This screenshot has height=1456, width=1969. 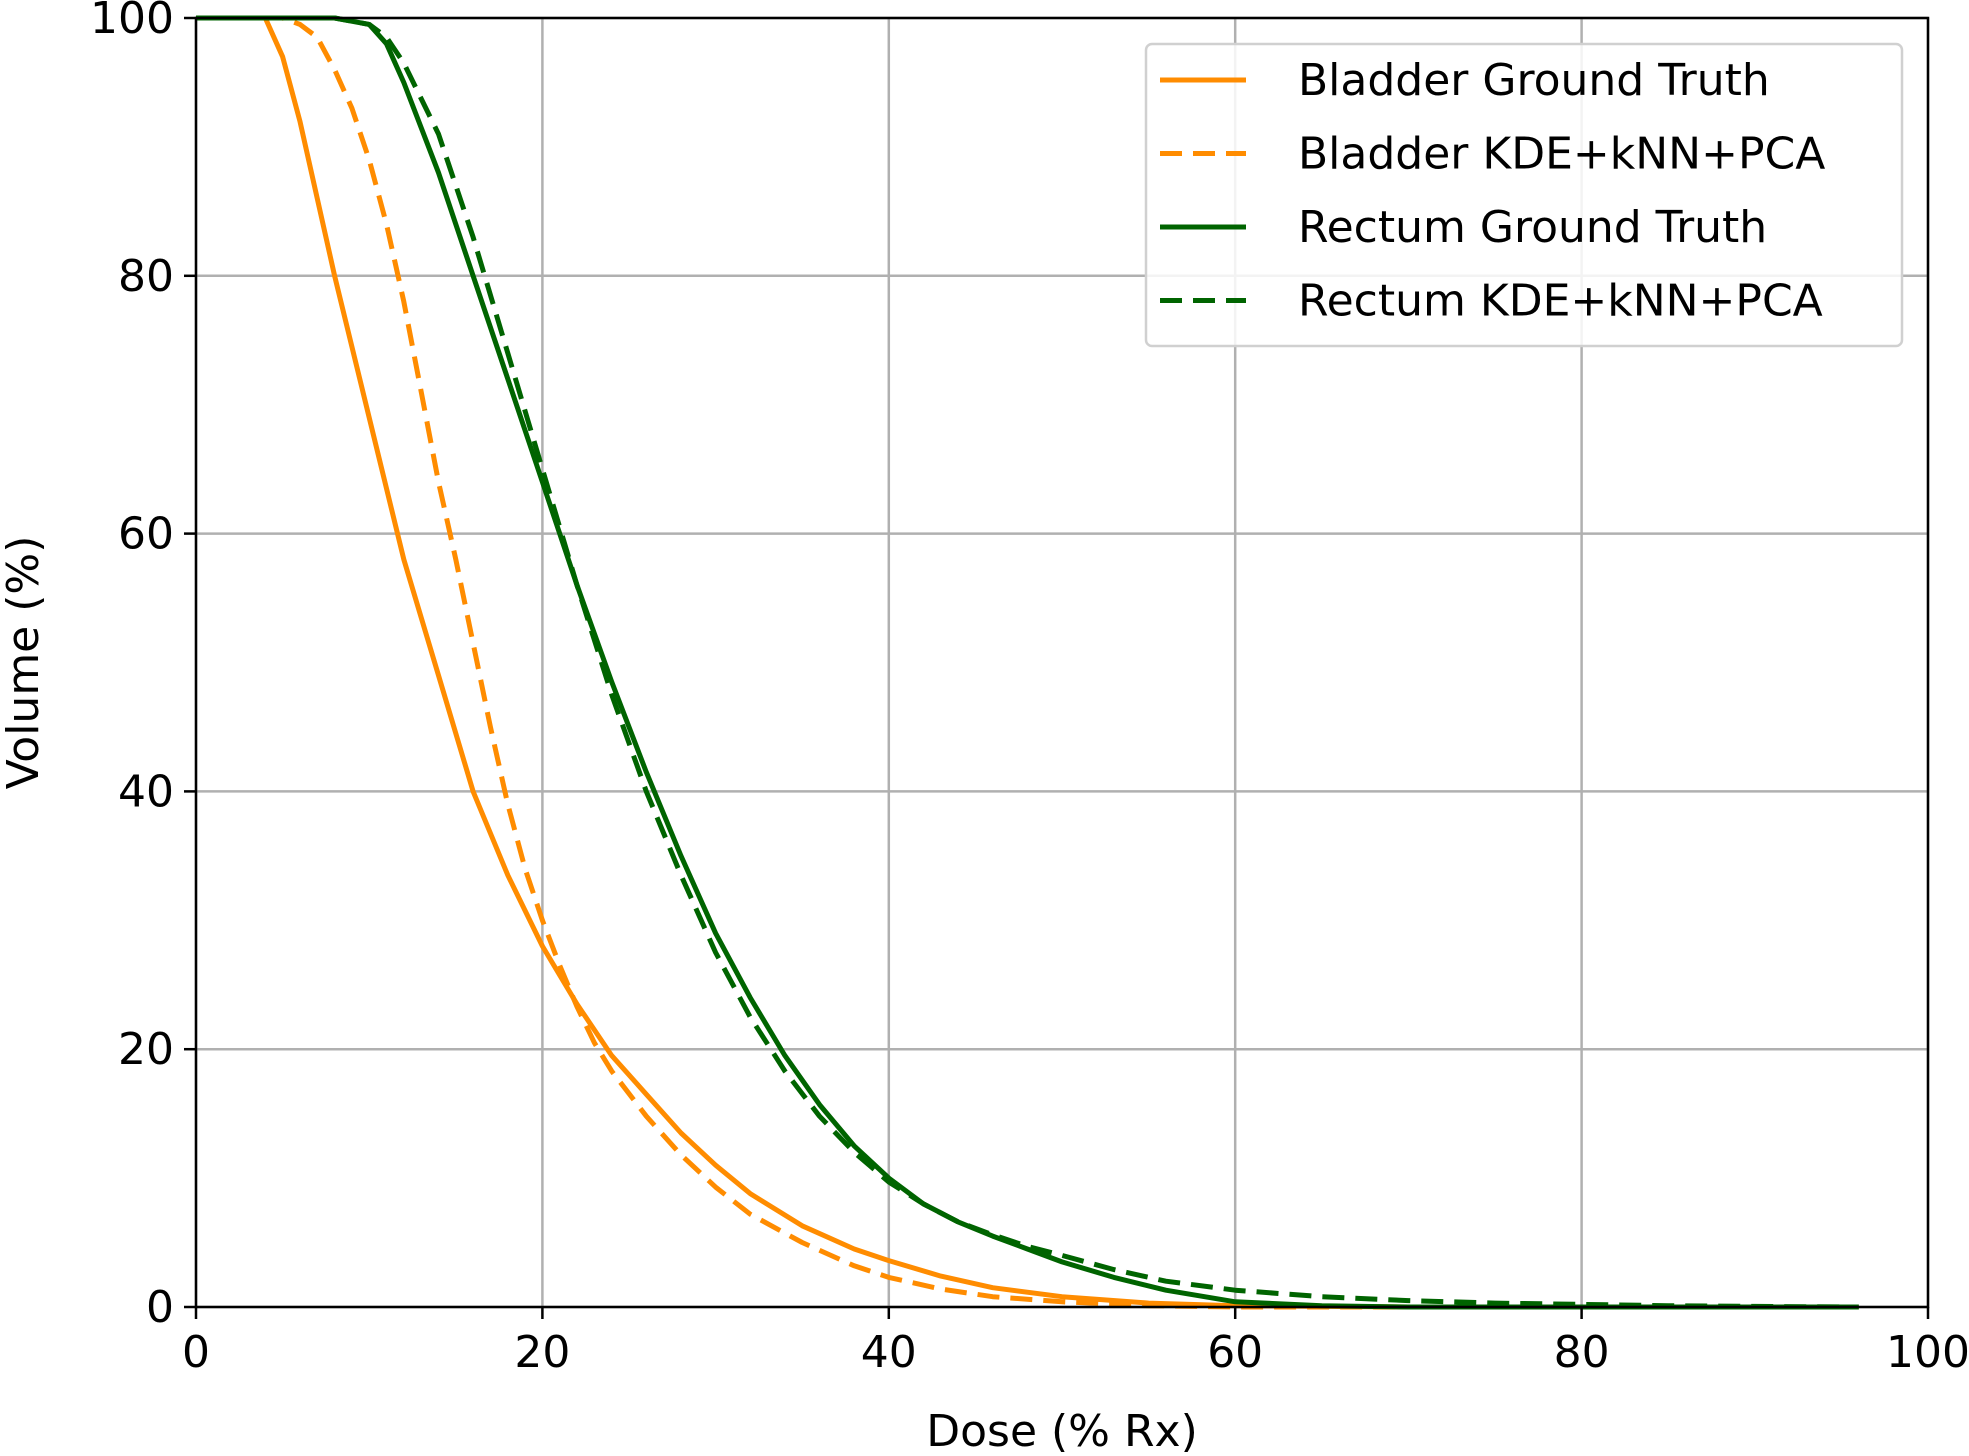 What do you see at coordinates (146, 791) in the screenshot?
I see `y-tick-label: 40` at bounding box center [146, 791].